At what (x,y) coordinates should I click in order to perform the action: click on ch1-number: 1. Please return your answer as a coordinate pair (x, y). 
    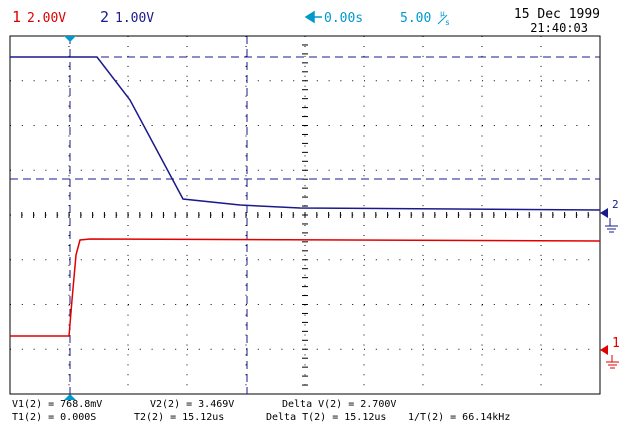
    Looking at the image, I should click on (16, 17).